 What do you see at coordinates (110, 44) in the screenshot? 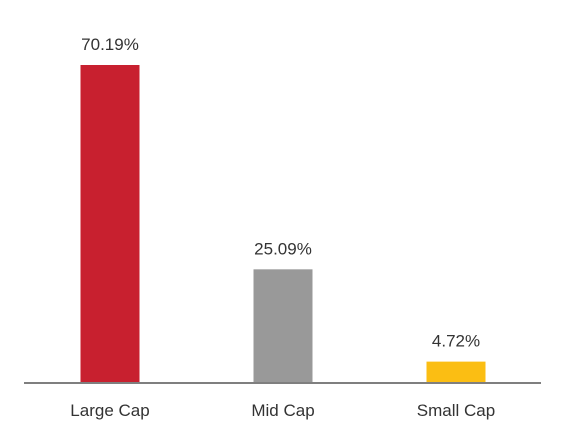
I see `value-label-large-cap: 70.19%` at bounding box center [110, 44].